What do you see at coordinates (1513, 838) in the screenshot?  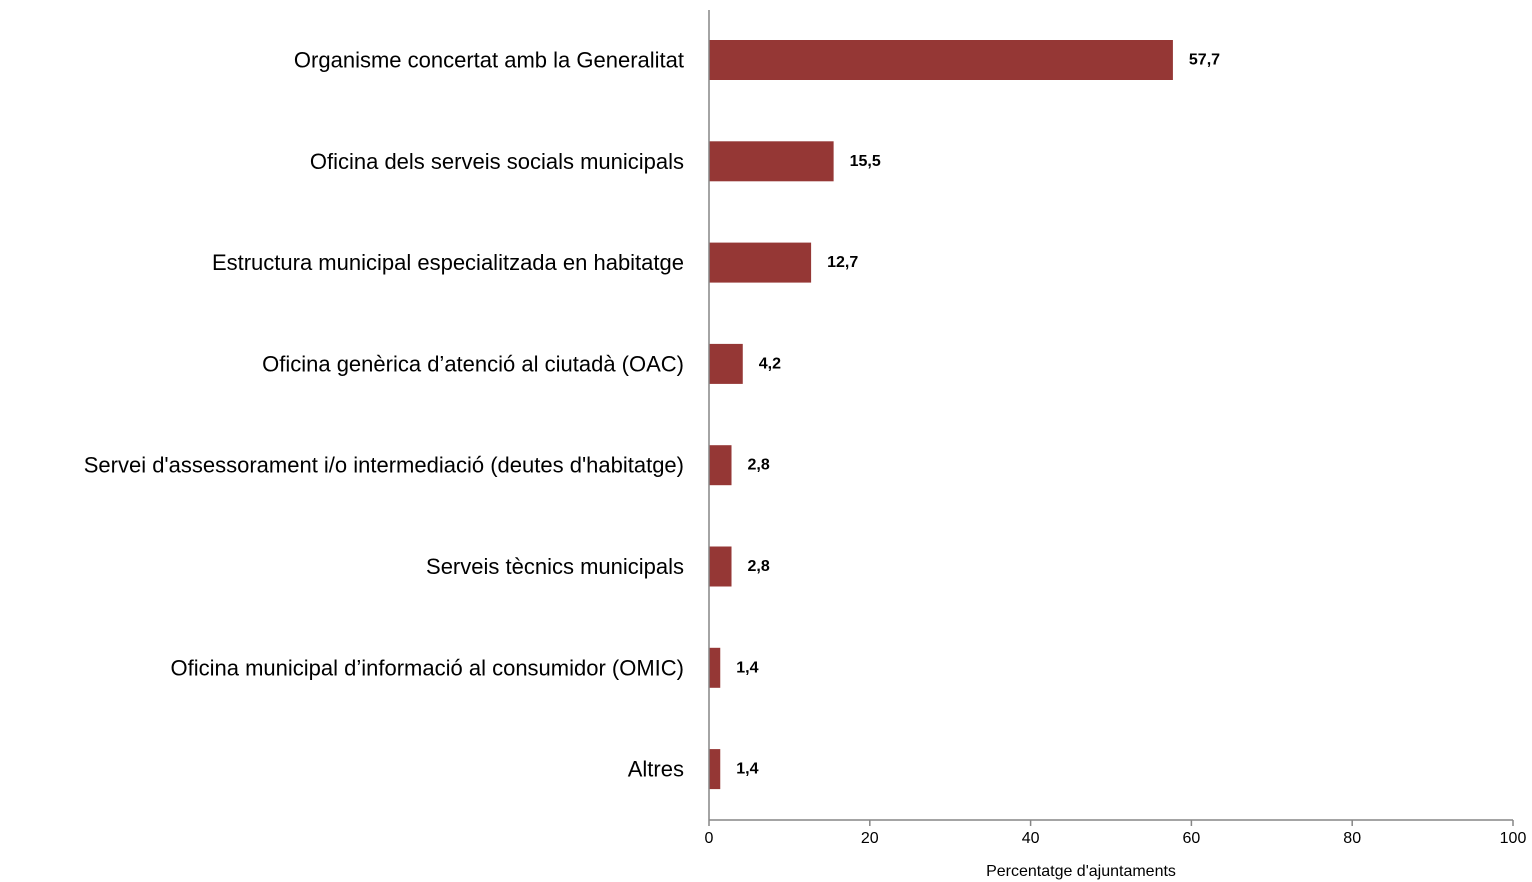 I see `x-tick-label: 100` at bounding box center [1513, 838].